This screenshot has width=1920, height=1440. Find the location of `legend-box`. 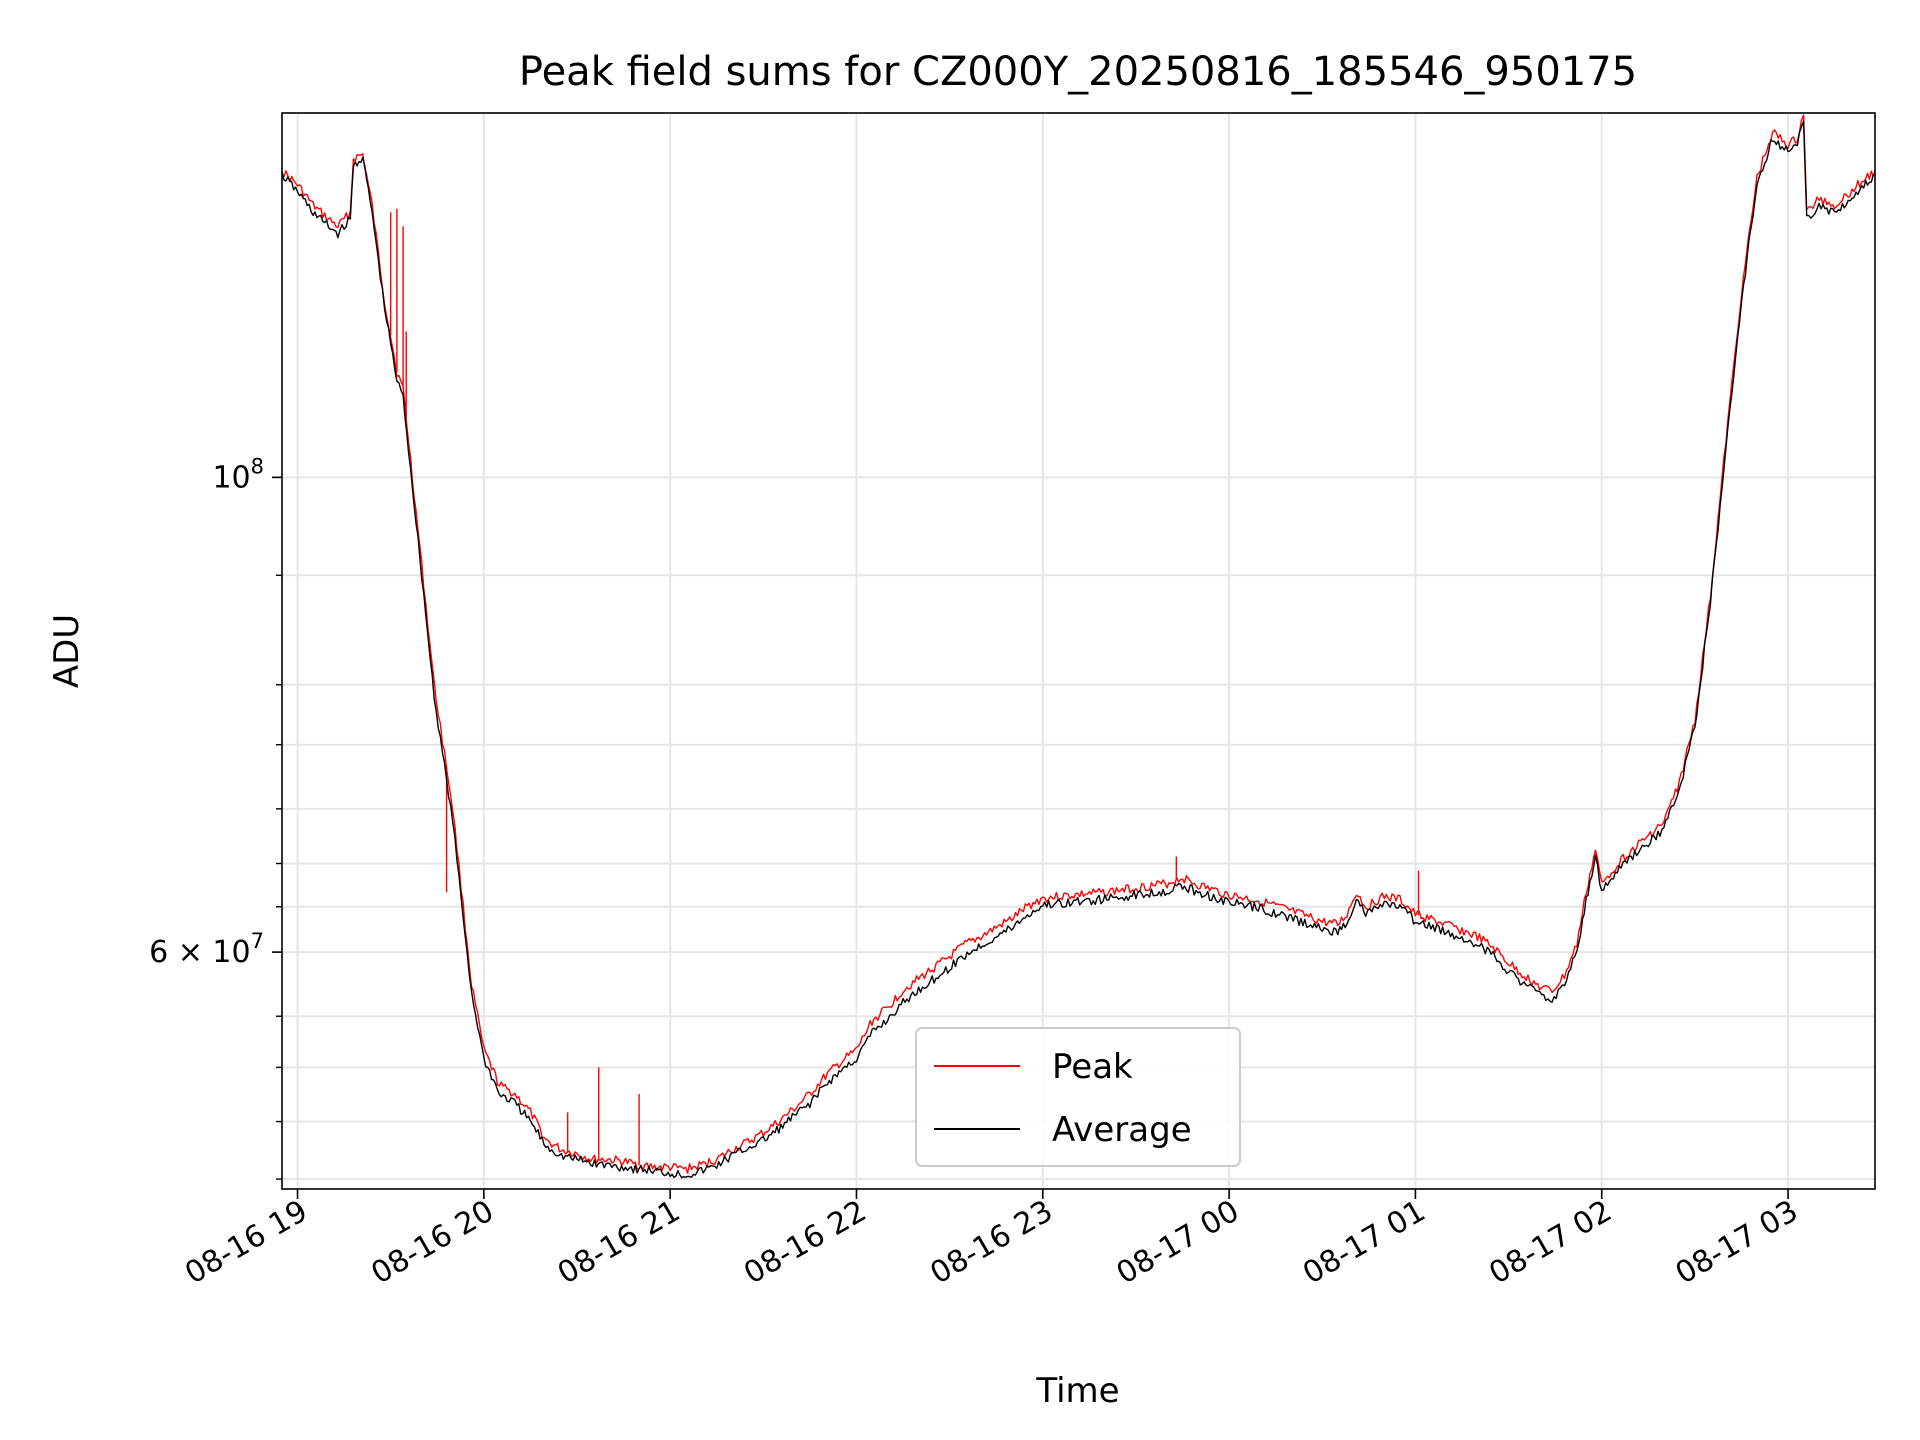

legend-box is located at coordinates (1078, 1097).